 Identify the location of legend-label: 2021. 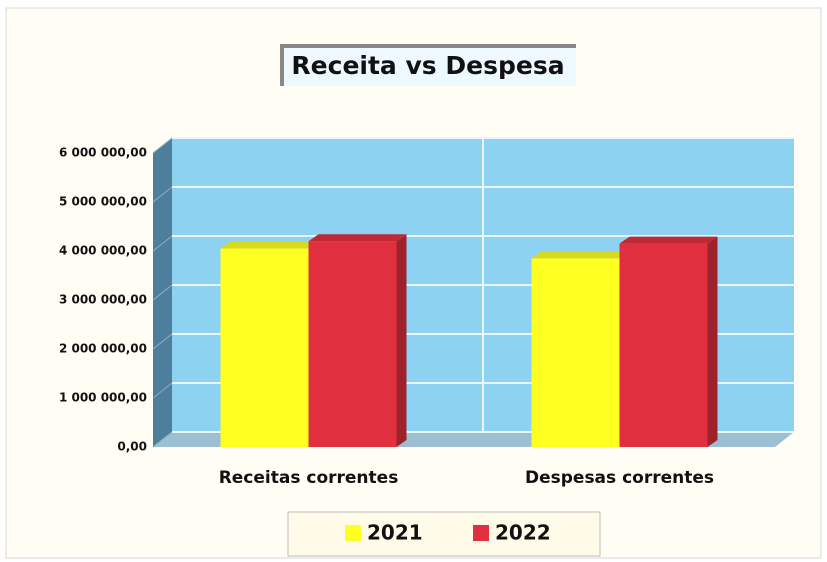
(395, 533).